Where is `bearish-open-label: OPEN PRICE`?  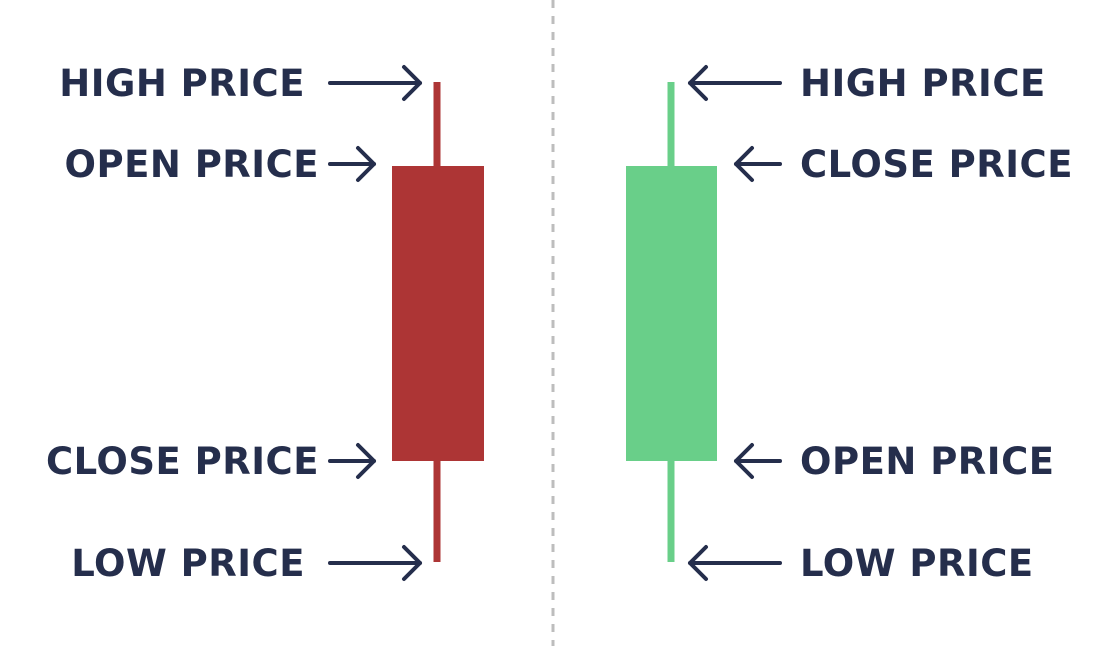 bearish-open-label: OPEN PRICE is located at coordinates (191, 164).